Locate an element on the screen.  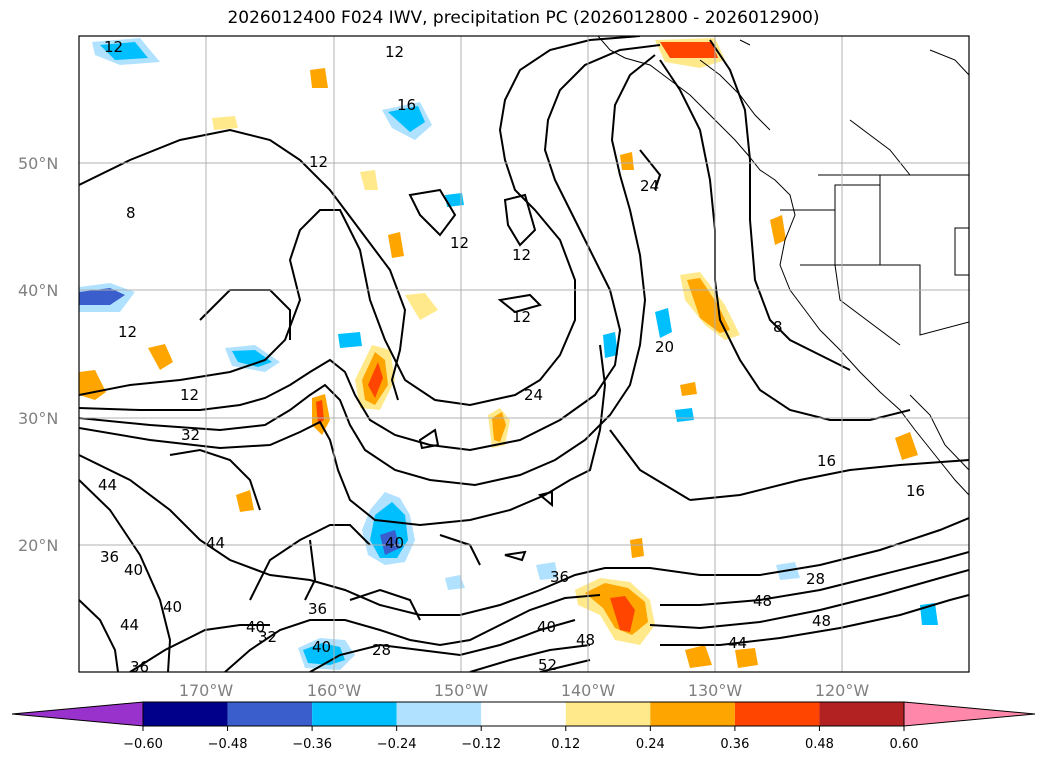
colorbar-tick-label: 0.24 is located at coordinates (650, 744).